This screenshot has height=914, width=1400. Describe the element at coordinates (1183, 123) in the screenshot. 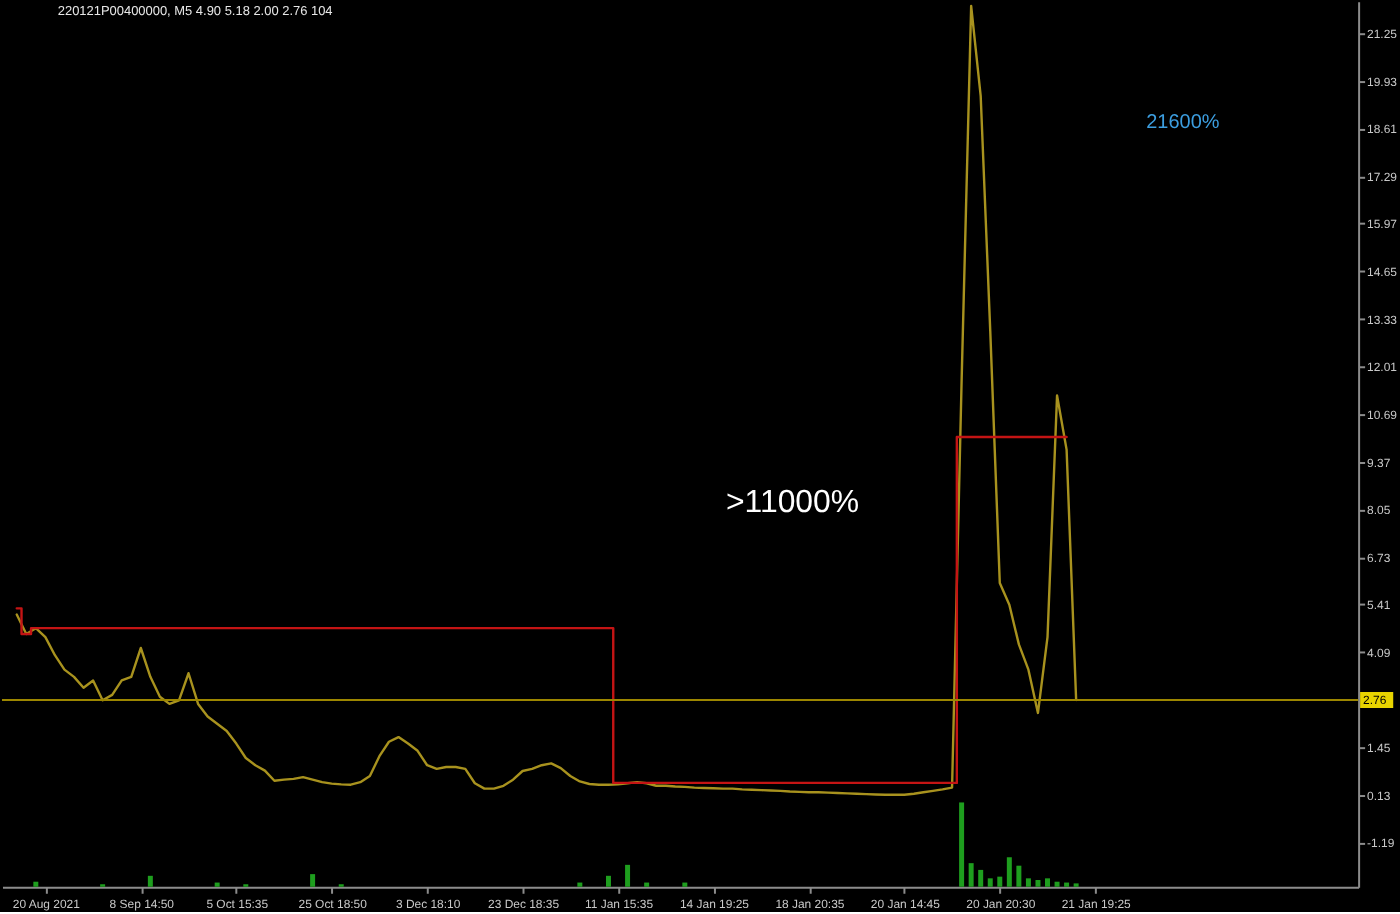

I see `annotation: 21600%` at that location.